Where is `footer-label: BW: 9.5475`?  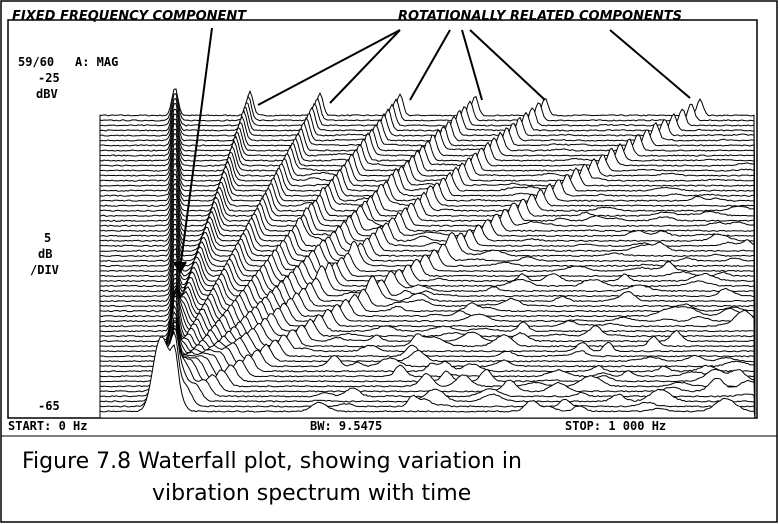
footer-label: BW: 9.5475 is located at coordinates (346, 426).